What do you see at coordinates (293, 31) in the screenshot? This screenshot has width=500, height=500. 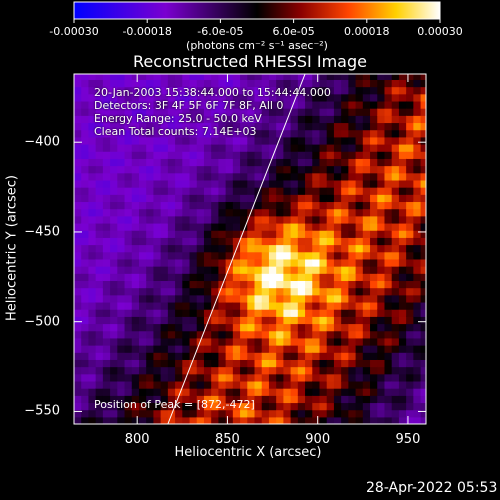 I see `colorbar-tick-label: 6.0e-05` at bounding box center [293, 31].